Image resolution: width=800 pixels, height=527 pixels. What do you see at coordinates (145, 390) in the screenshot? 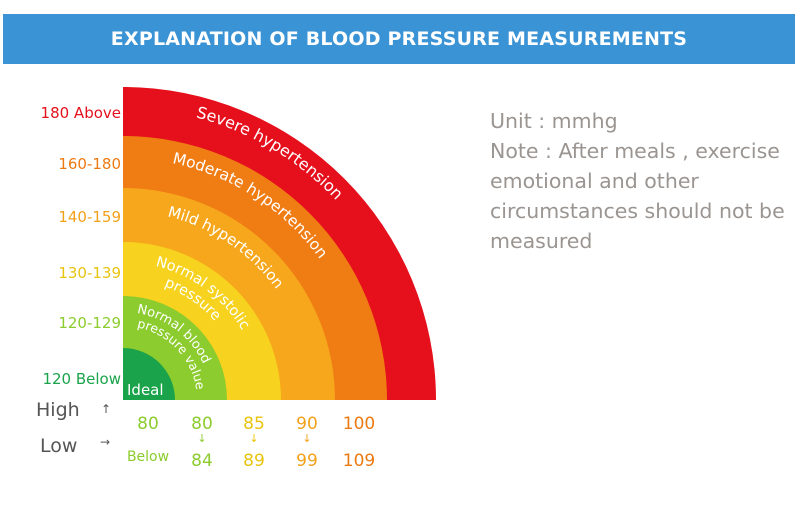
I see `band-category-label: Ideal` at bounding box center [145, 390].